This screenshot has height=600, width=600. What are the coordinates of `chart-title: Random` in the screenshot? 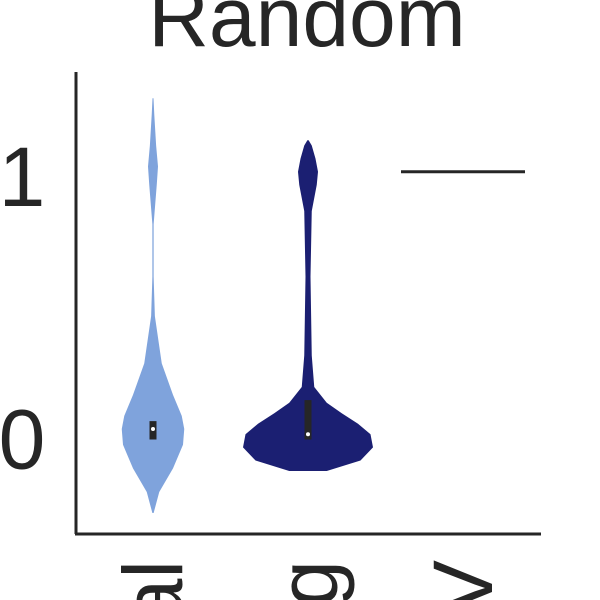 It's located at (307, 32).